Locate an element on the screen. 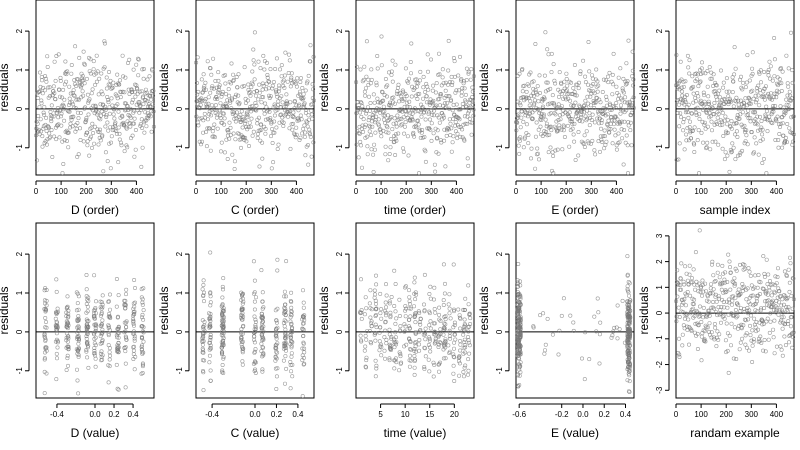  x-tick-label: 0.4 is located at coordinates (298, 414).